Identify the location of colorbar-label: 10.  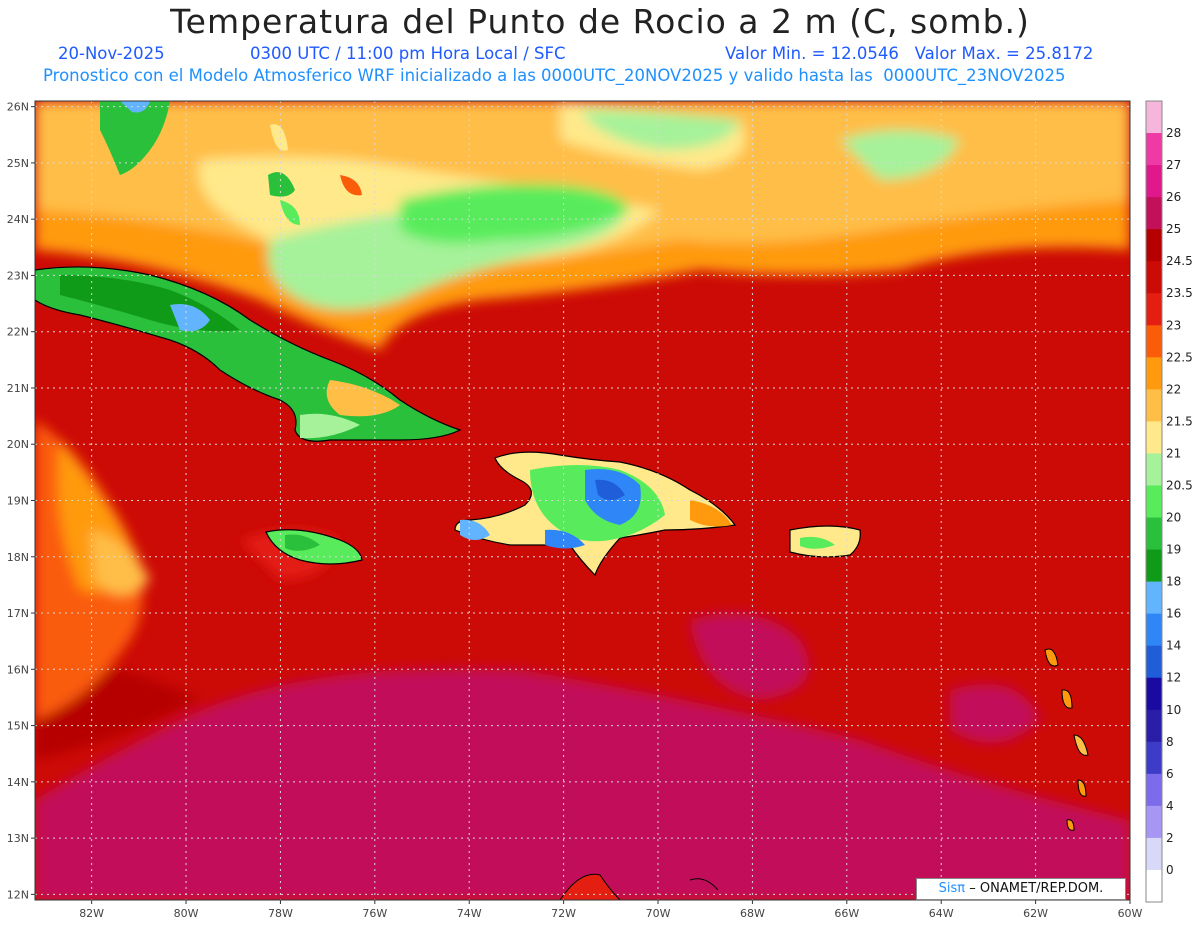
(1173, 710).